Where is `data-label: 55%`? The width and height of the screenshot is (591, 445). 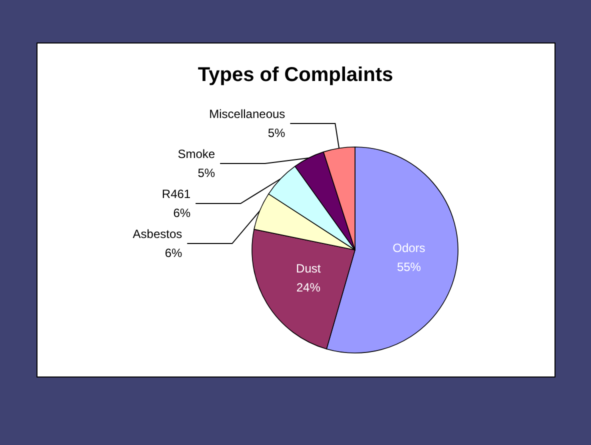 data-label: 55% is located at coordinates (409, 267).